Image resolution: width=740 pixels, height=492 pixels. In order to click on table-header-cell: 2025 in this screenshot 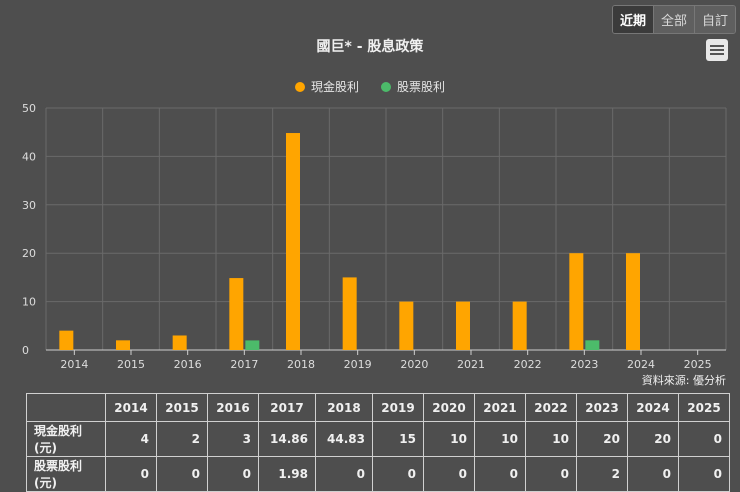, I will do `click(704, 407)`.